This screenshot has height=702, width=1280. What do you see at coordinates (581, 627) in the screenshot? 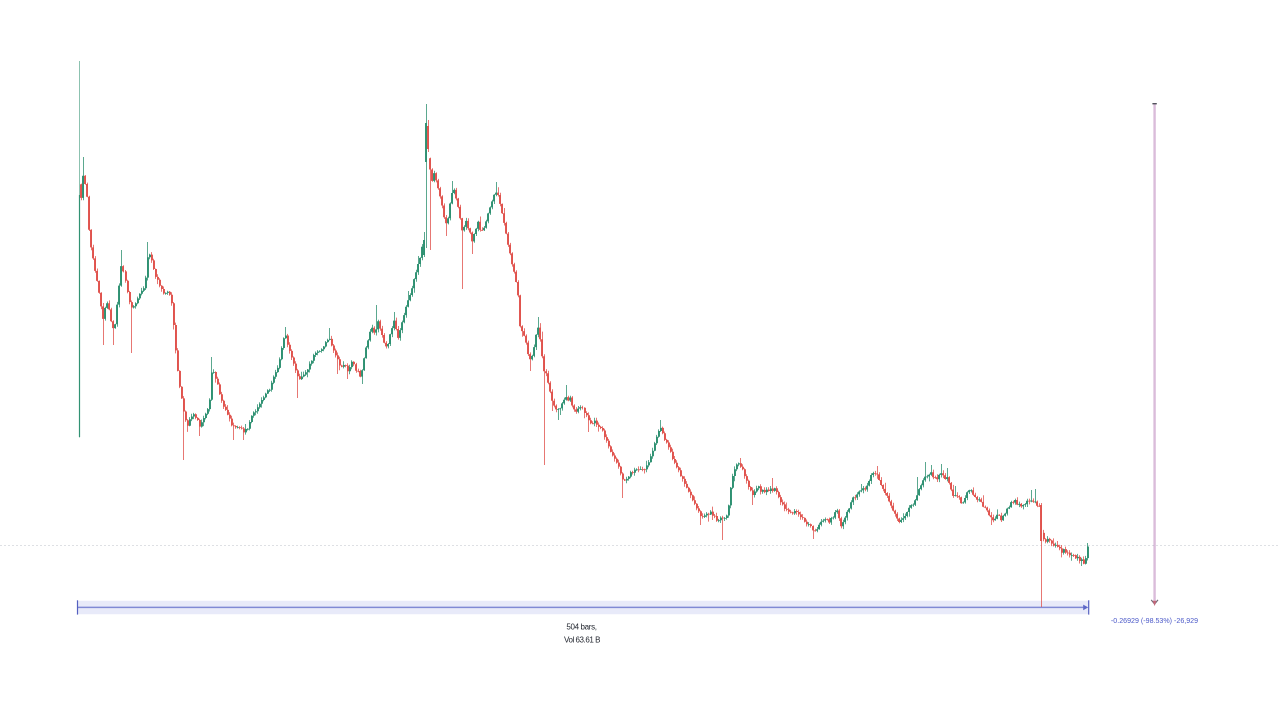
I see `svg-text: 504 bars,` at bounding box center [581, 627].